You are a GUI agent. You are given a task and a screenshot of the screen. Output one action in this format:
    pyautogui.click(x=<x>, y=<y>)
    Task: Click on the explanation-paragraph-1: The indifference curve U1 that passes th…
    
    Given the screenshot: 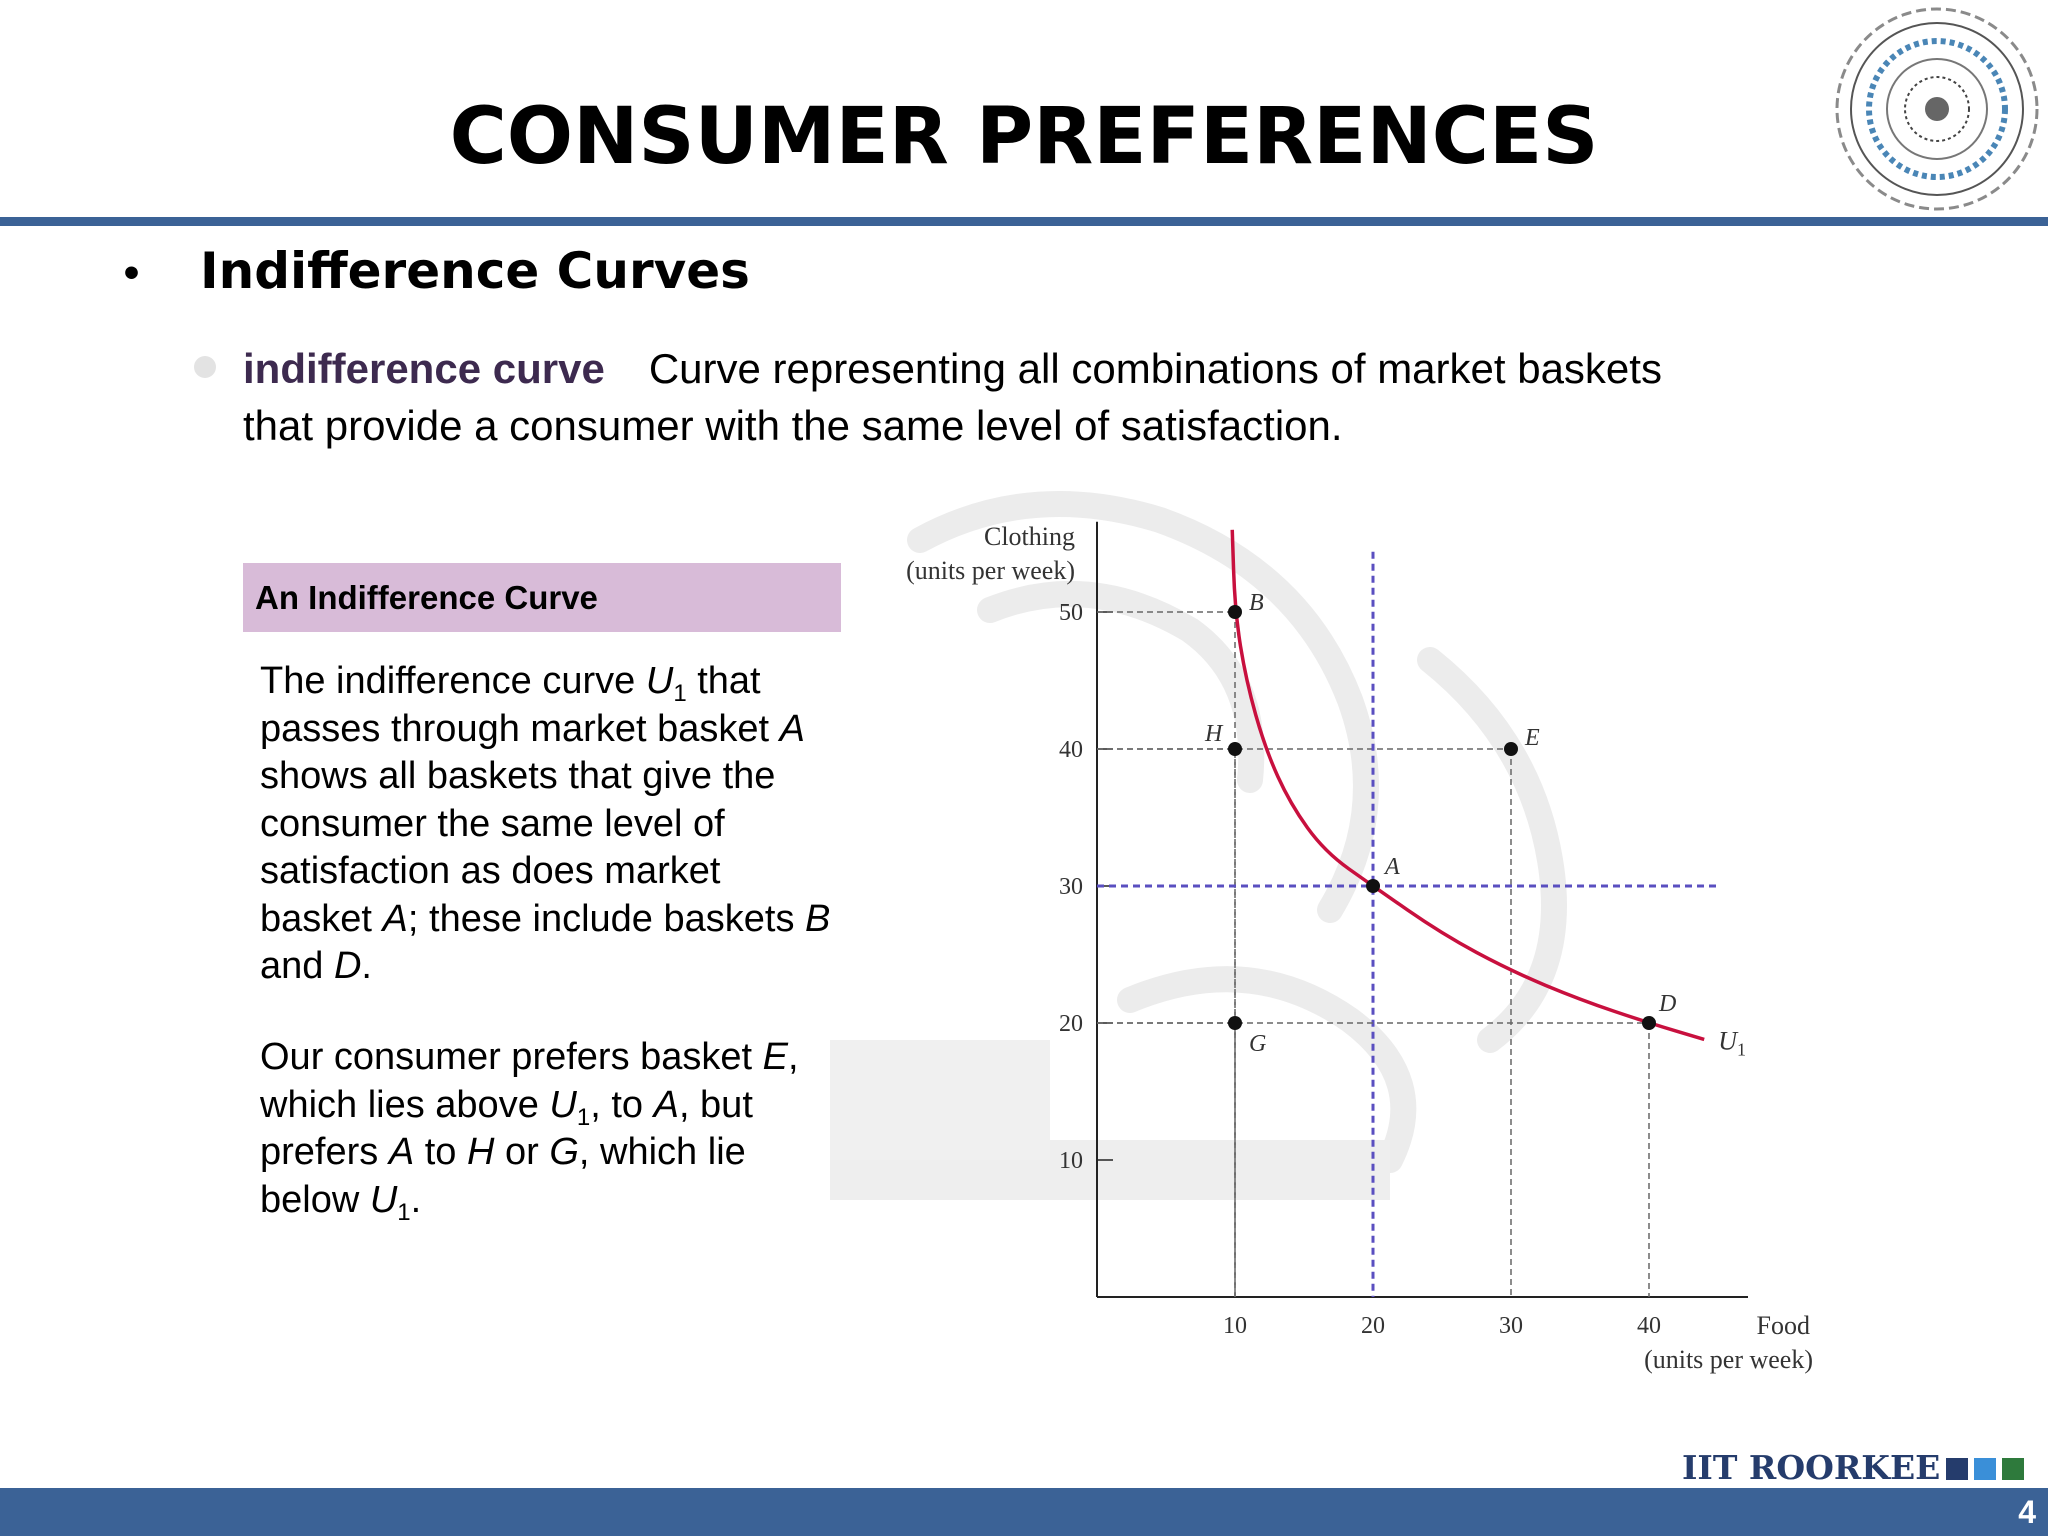 What is the action you would take?
    pyautogui.click(x=550, y=824)
    